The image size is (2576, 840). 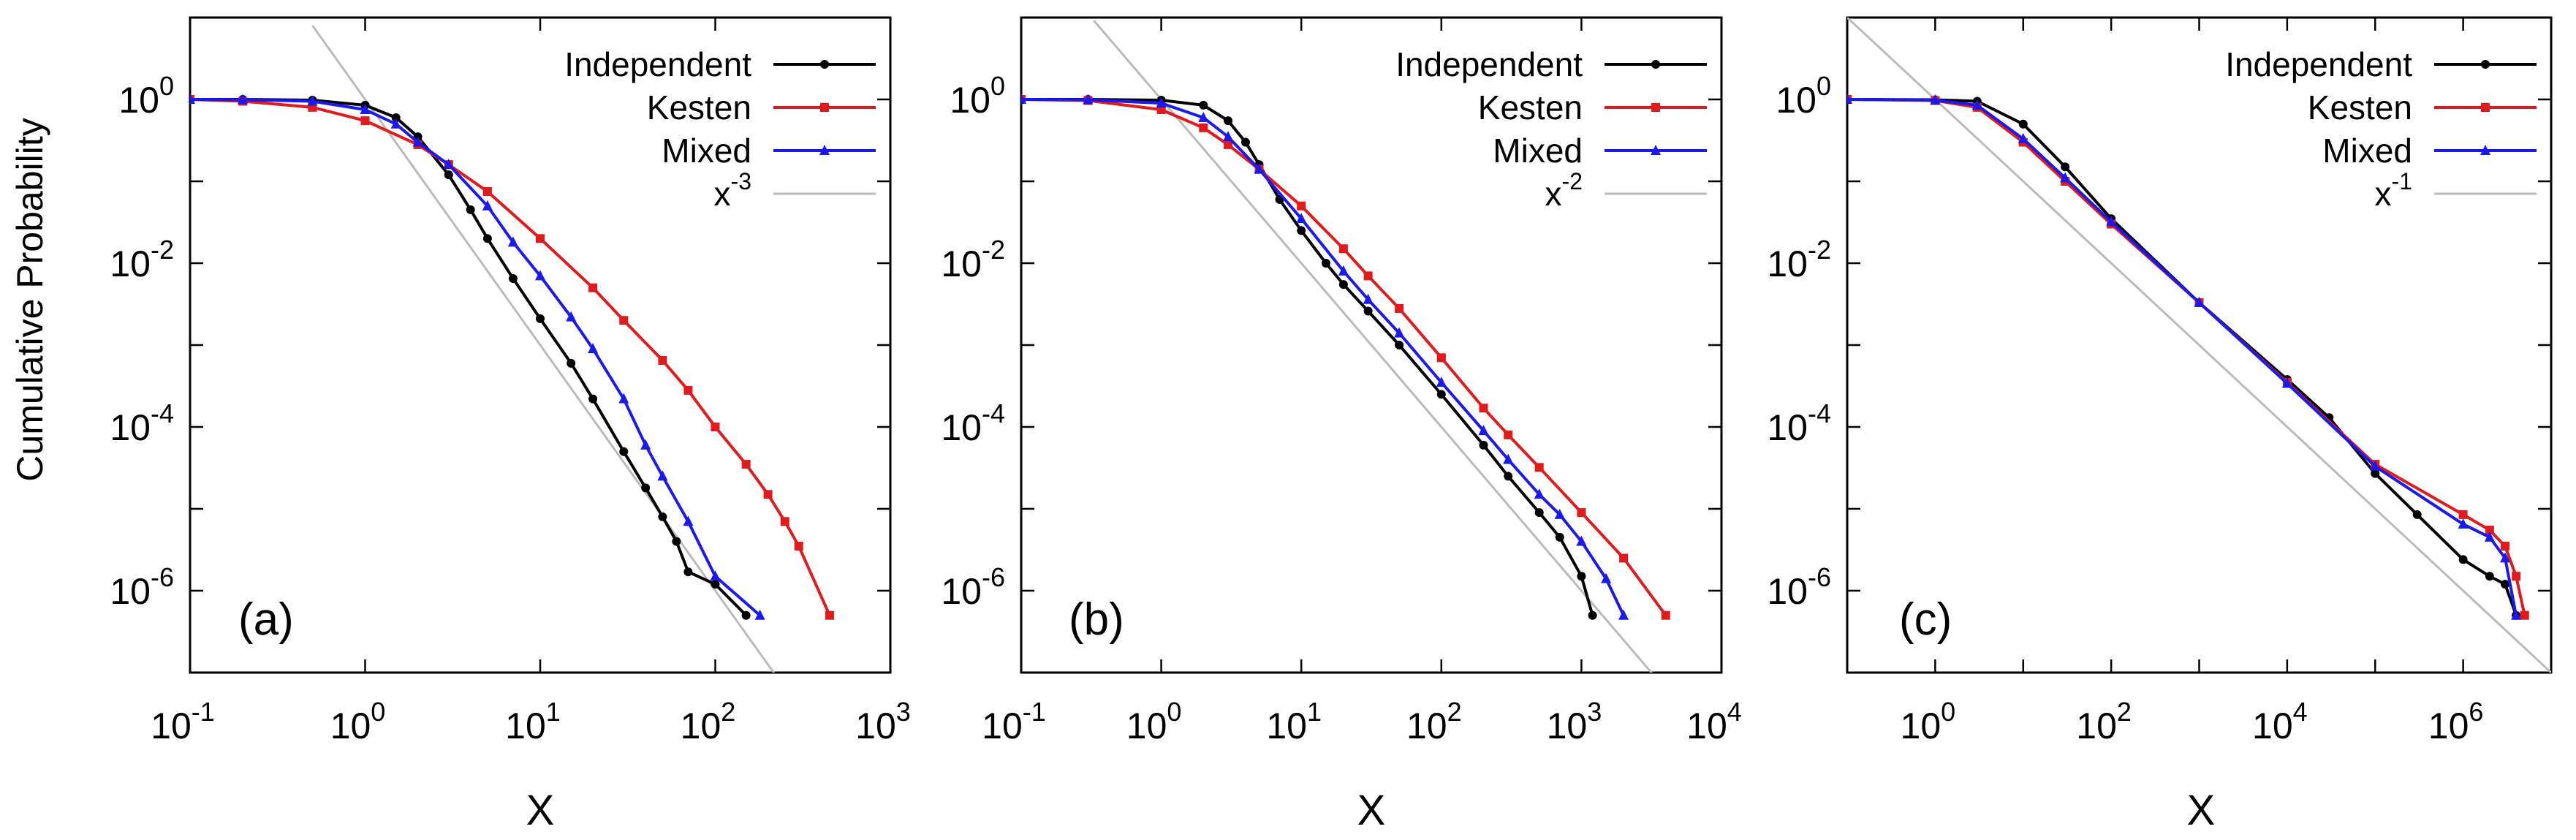 I want to click on series-mixed, so click(x=1325, y=357).